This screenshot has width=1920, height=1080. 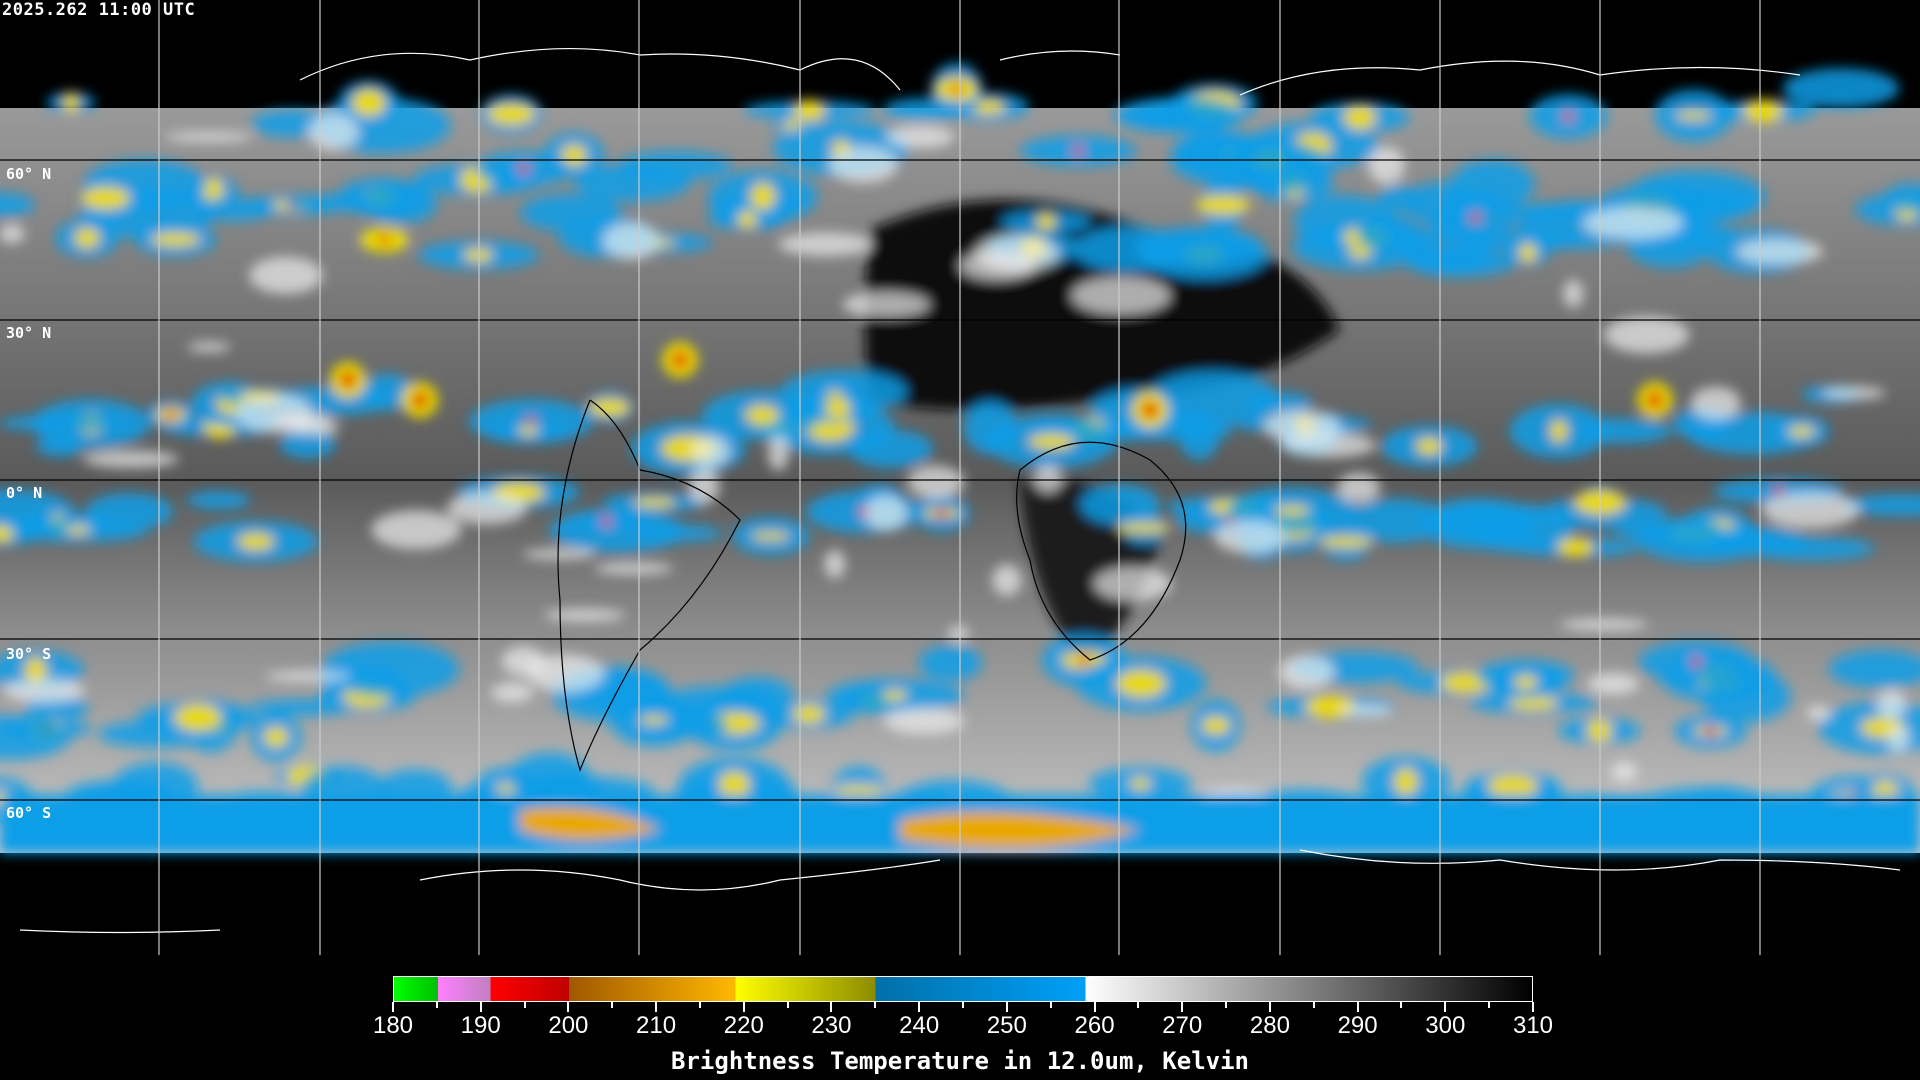 What do you see at coordinates (960, 1061) in the screenshot?
I see `colorbar-title: Brightness Temperature in 12.0um, Kelvin` at bounding box center [960, 1061].